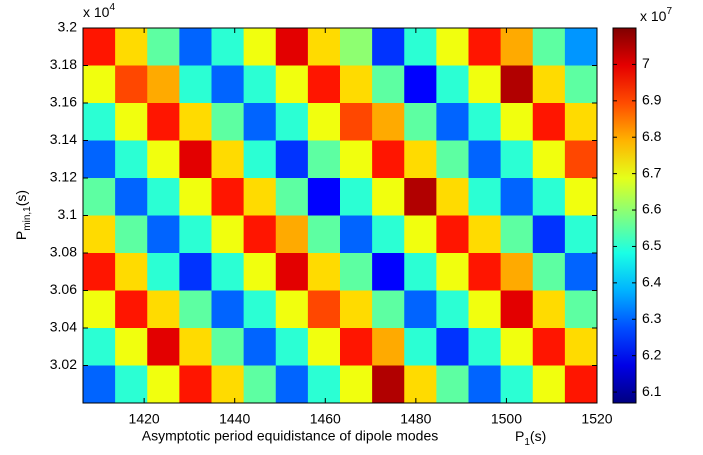 The width and height of the screenshot is (703, 455). I want to click on x-tick-label: 1460, so click(325, 419).